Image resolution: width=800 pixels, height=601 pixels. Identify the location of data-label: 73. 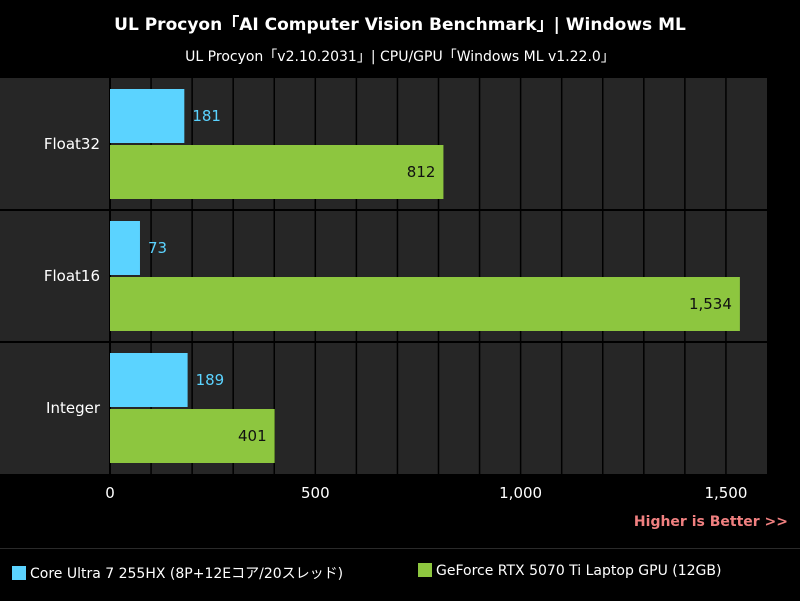
(157, 248).